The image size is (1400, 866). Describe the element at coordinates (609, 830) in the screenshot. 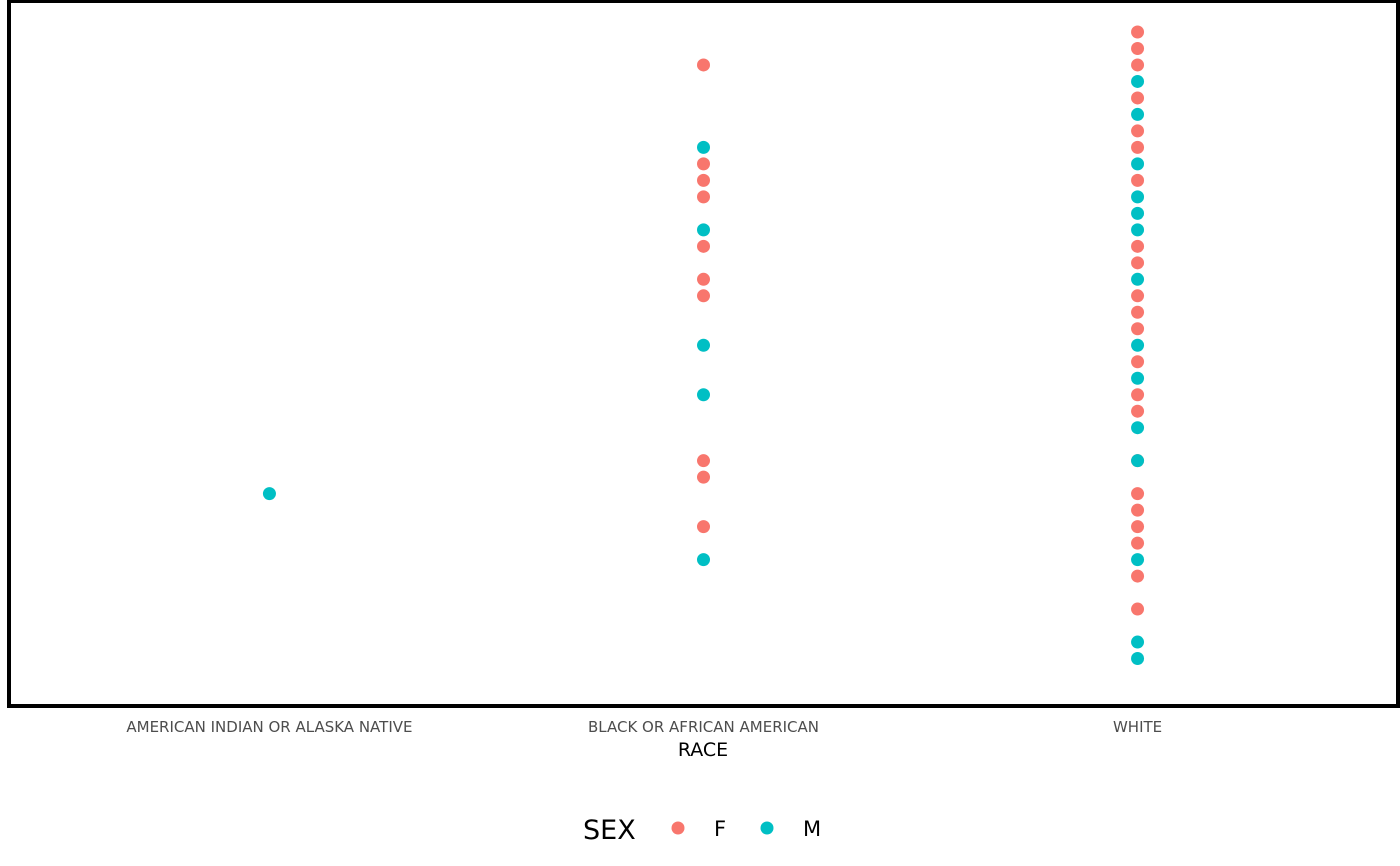

I see `legend-title: SEX` at that location.